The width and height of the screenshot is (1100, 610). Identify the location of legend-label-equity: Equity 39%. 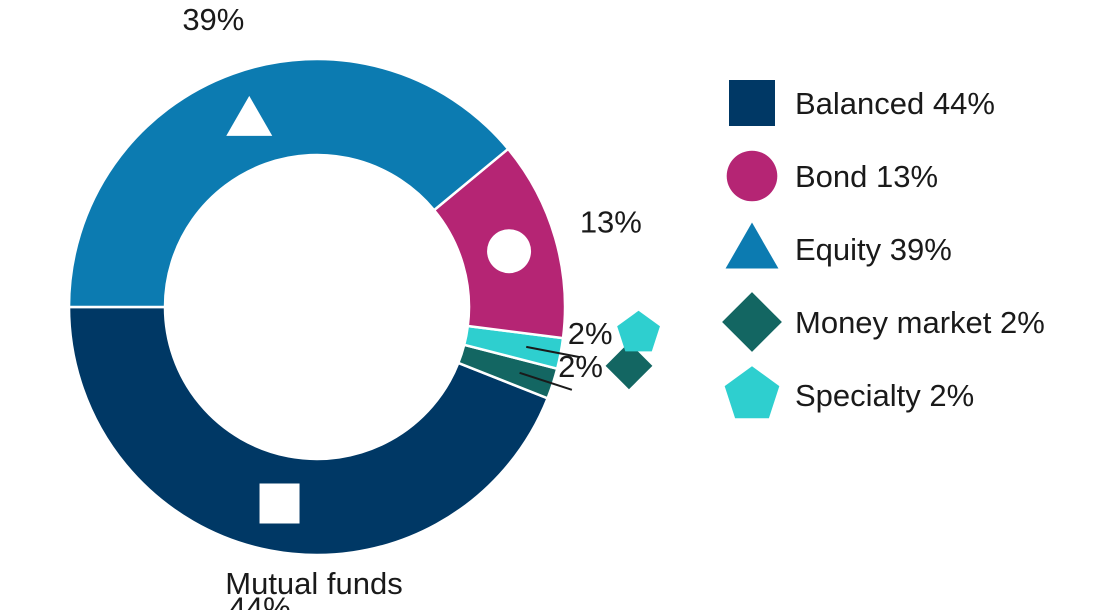
(873, 249).